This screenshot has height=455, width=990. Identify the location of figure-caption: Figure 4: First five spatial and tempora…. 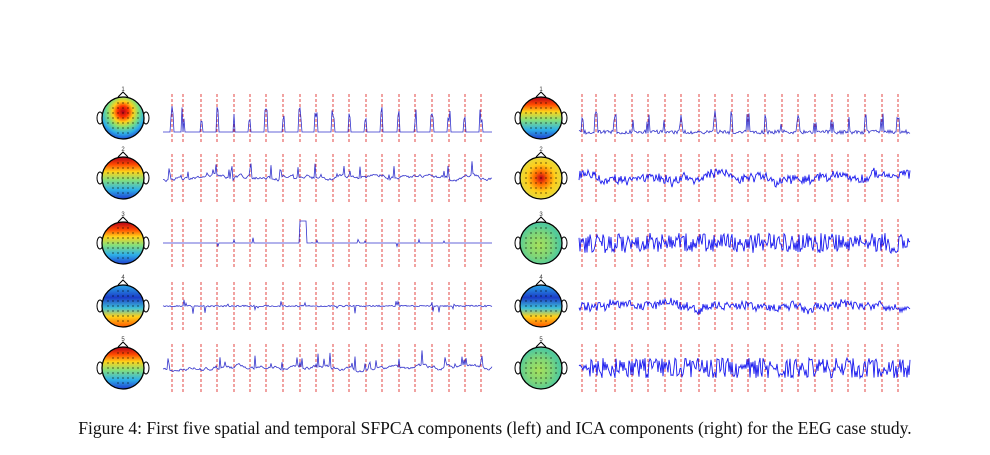
(495, 428).